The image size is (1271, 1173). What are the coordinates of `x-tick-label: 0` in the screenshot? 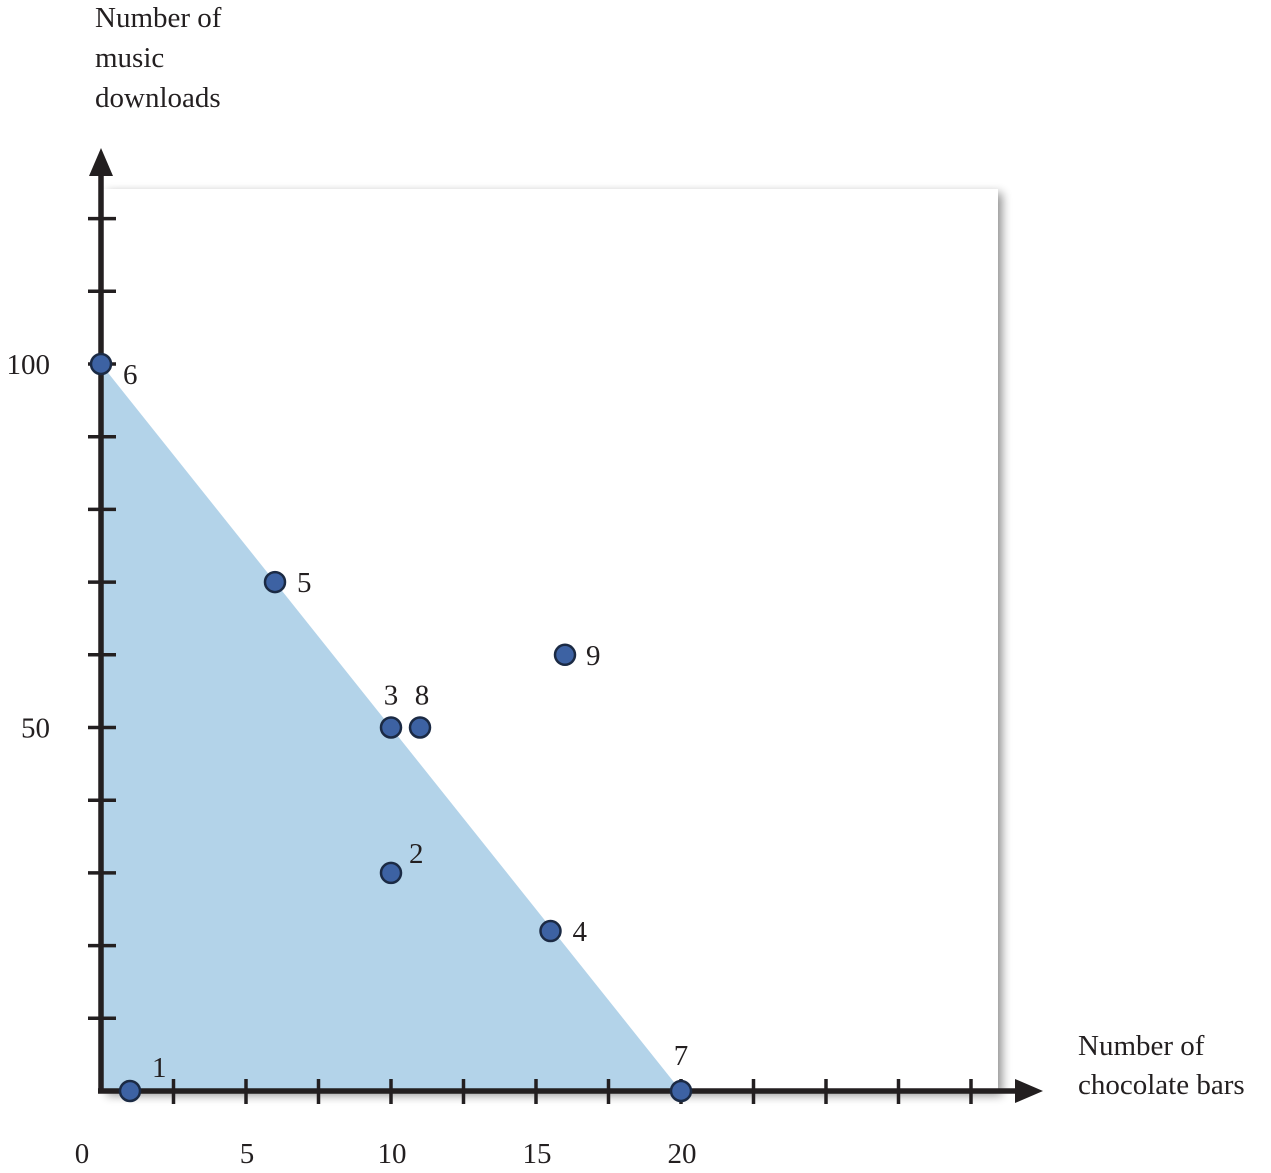 It's located at (82, 1154).